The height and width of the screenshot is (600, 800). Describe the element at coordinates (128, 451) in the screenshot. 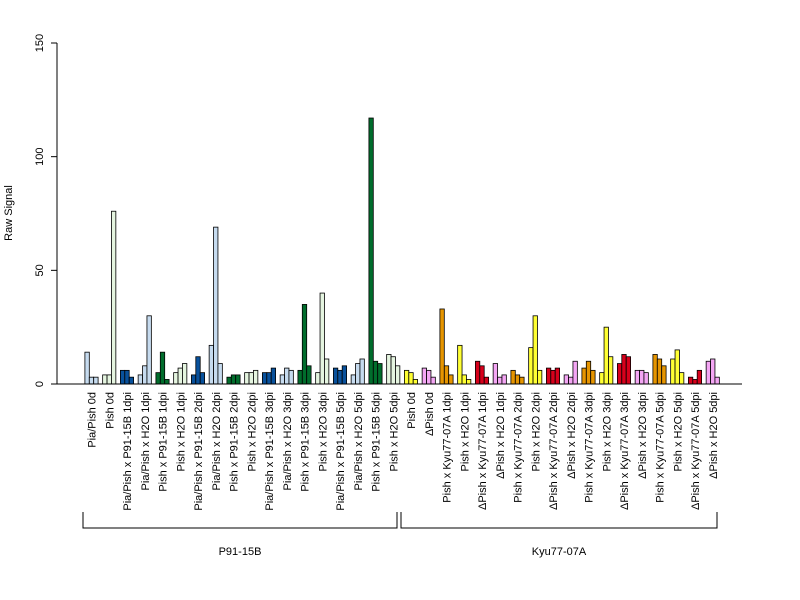

I see `x-tick-label: Pia/Pish x P91-15B 1dpi` at that location.